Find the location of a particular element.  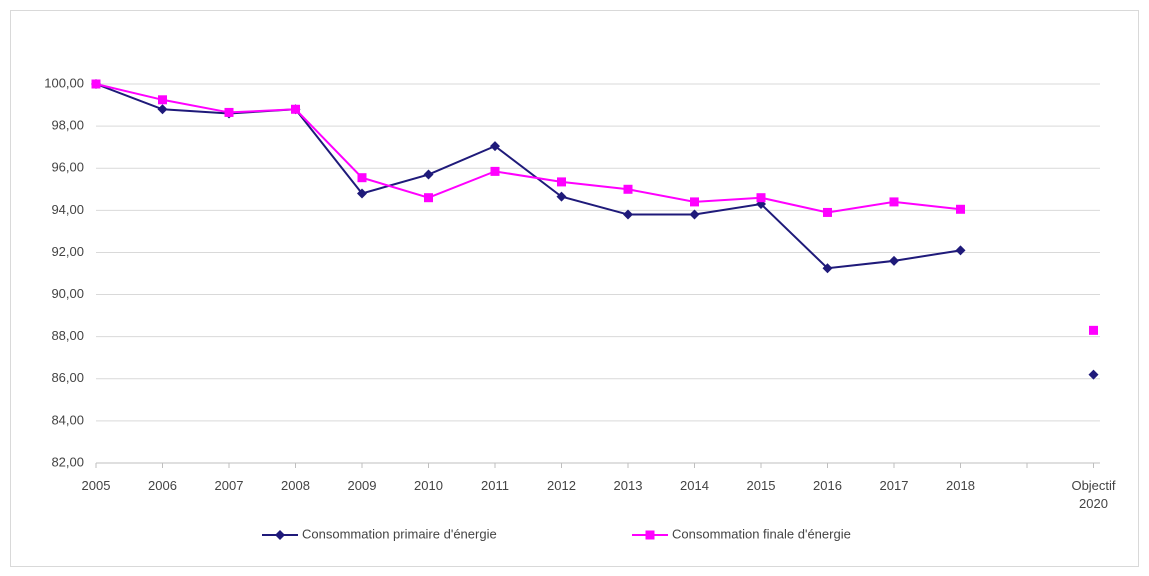

y-tick-label: 88,00 is located at coordinates (67, 335).